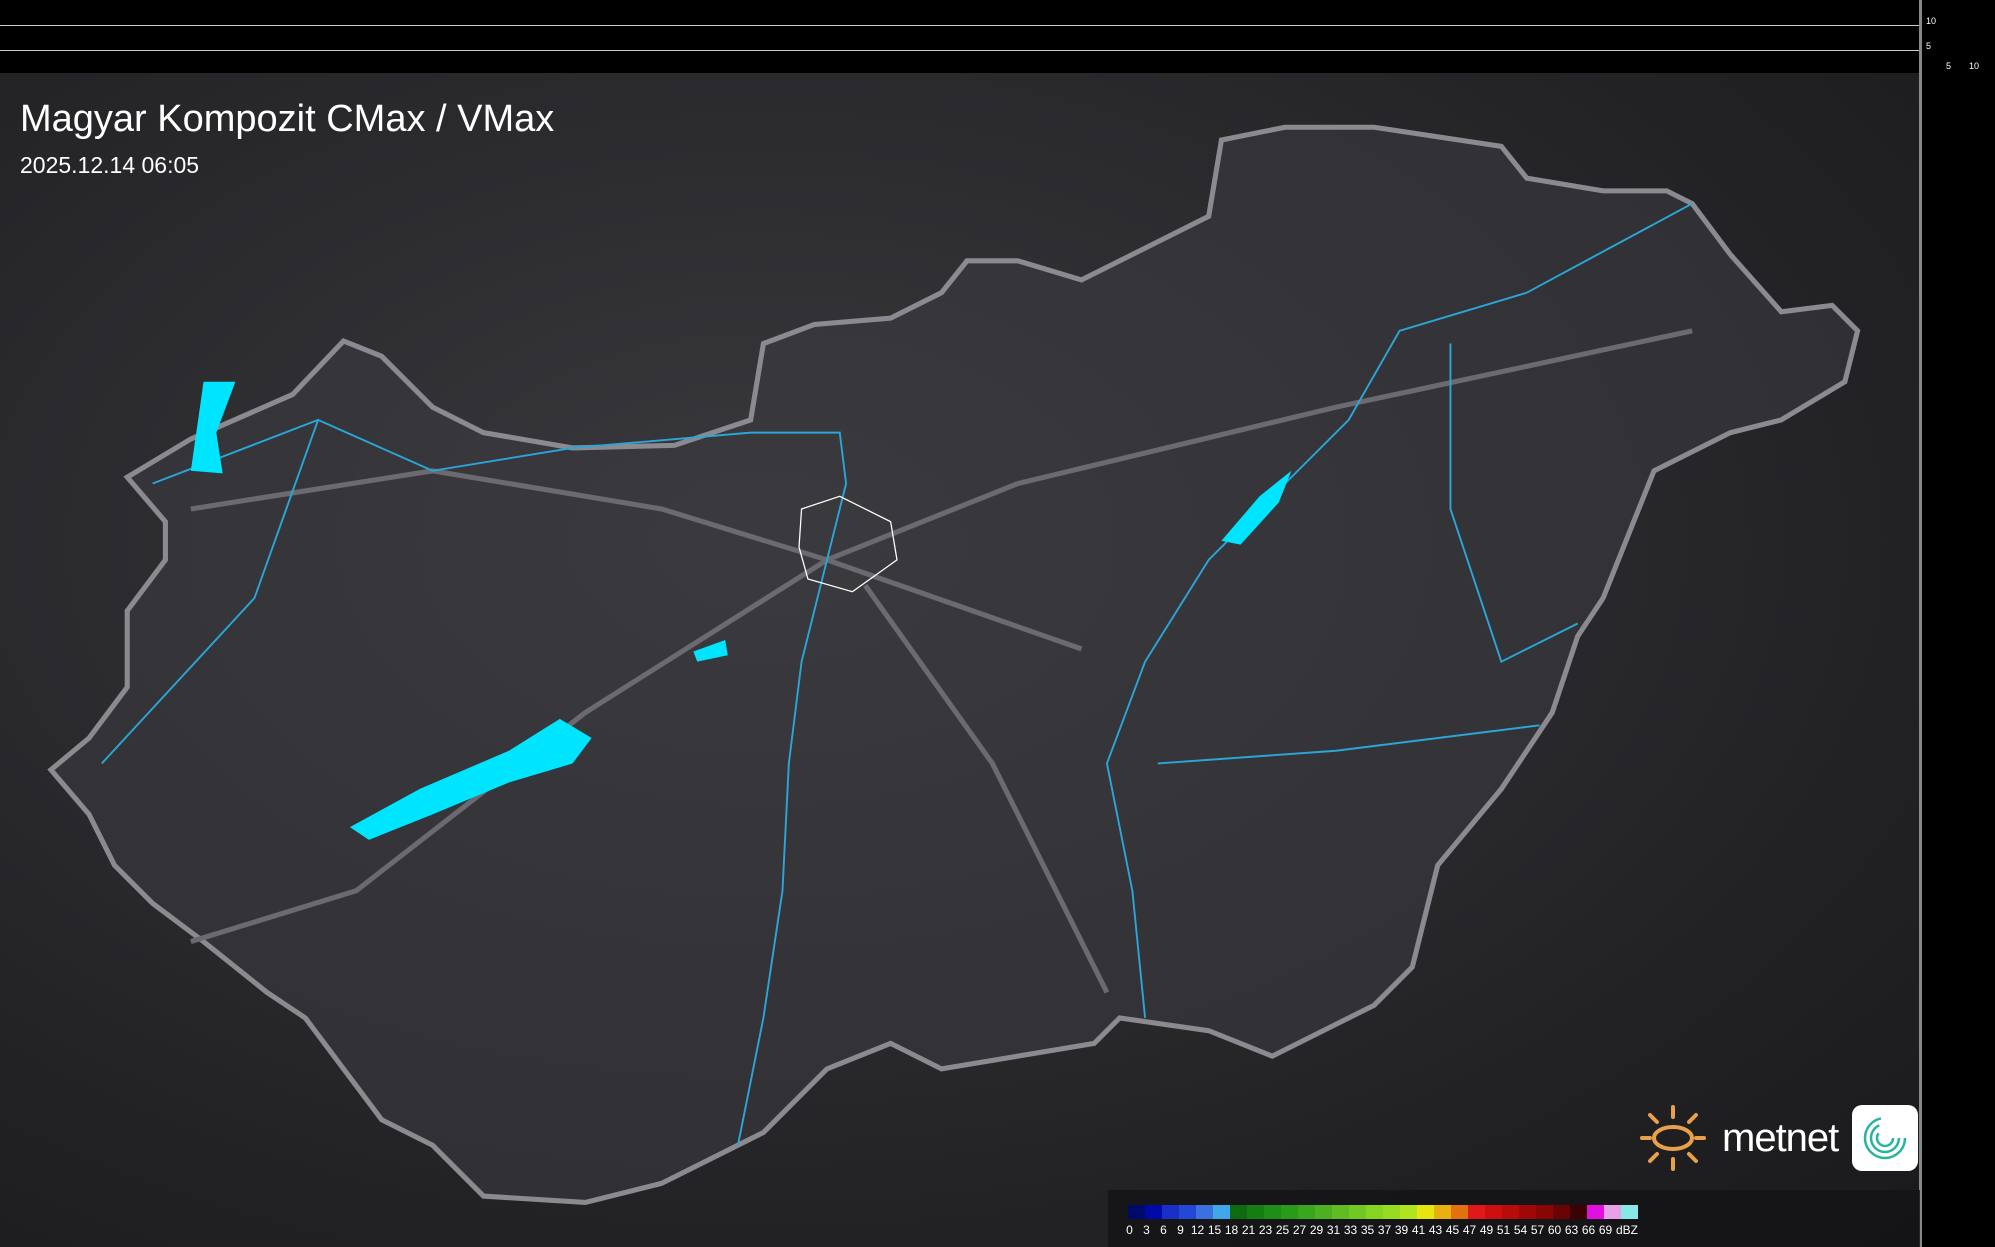 Image resolution: width=1995 pixels, height=1247 pixels. I want to click on legend-label: 49, so click(1486, 1230).